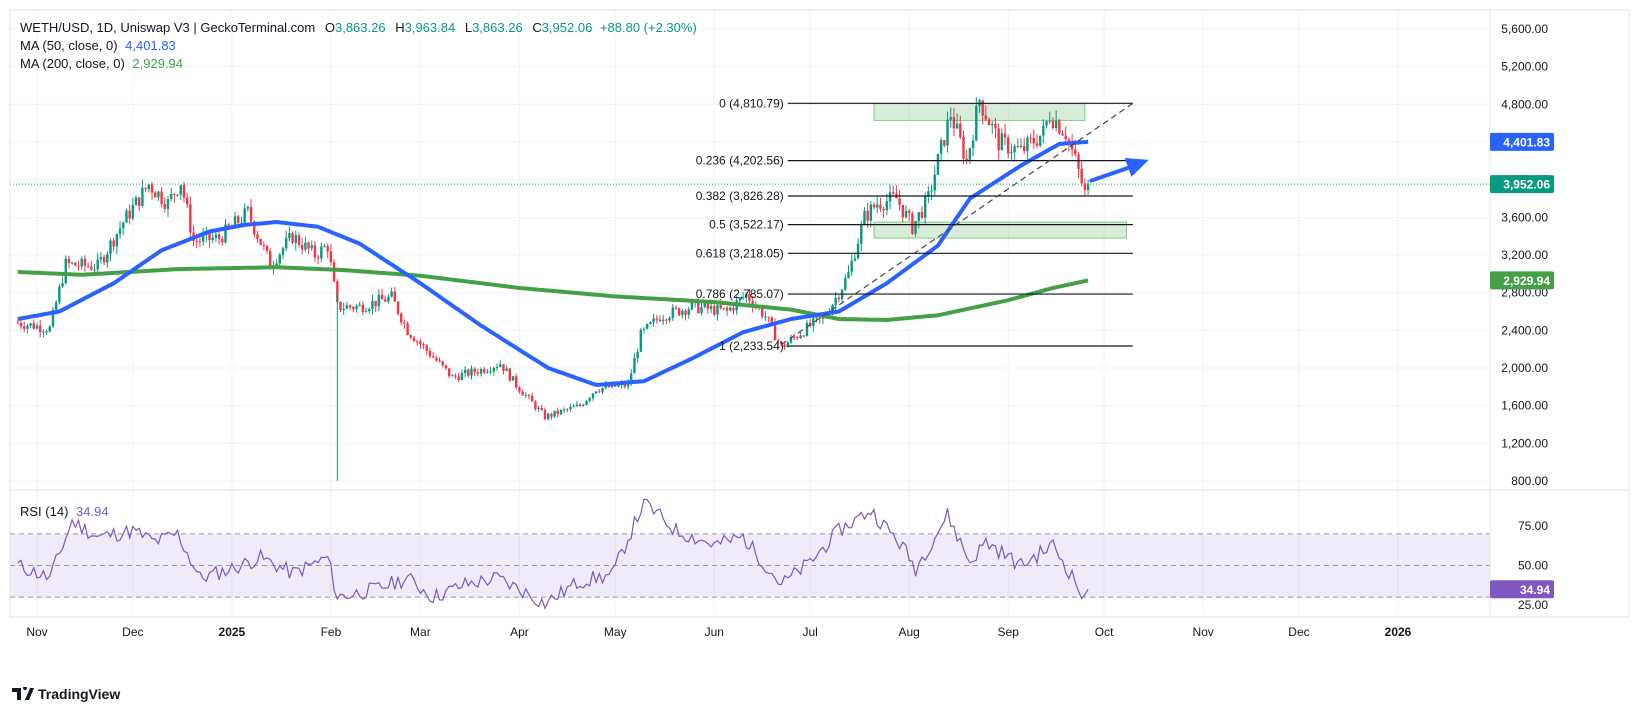  What do you see at coordinates (1524, 255) in the screenshot?
I see `y-tick-label: 3,200.00` at bounding box center [1524, 255].